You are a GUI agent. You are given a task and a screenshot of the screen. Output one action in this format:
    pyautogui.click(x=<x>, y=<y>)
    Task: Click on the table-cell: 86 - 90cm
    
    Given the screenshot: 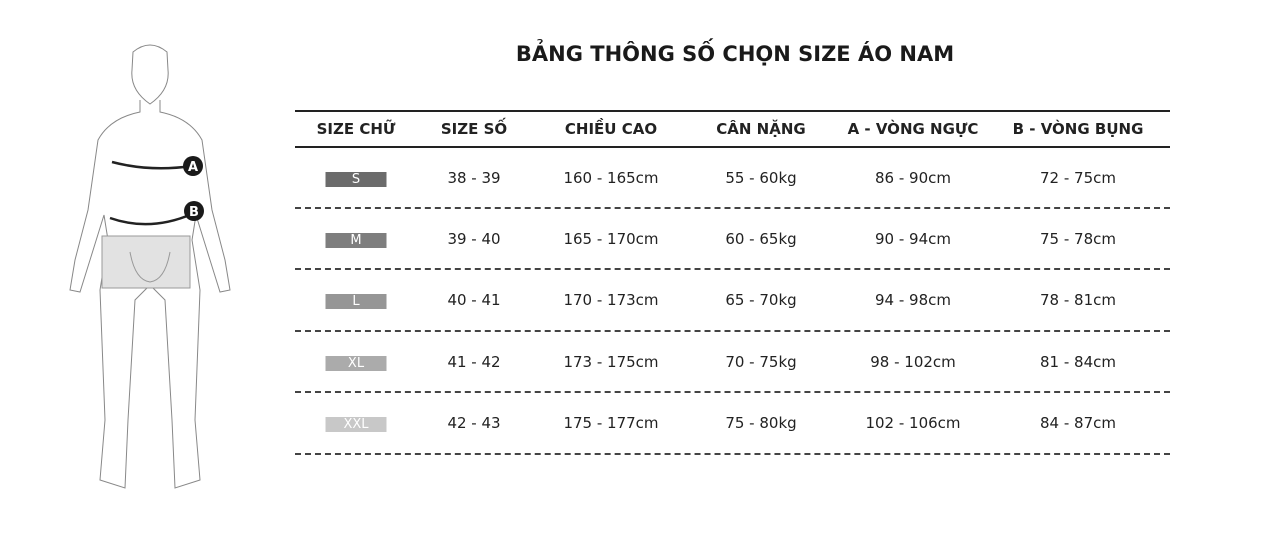 What is the action you would take?
    pyautogui.click(x=913, y=178)
    